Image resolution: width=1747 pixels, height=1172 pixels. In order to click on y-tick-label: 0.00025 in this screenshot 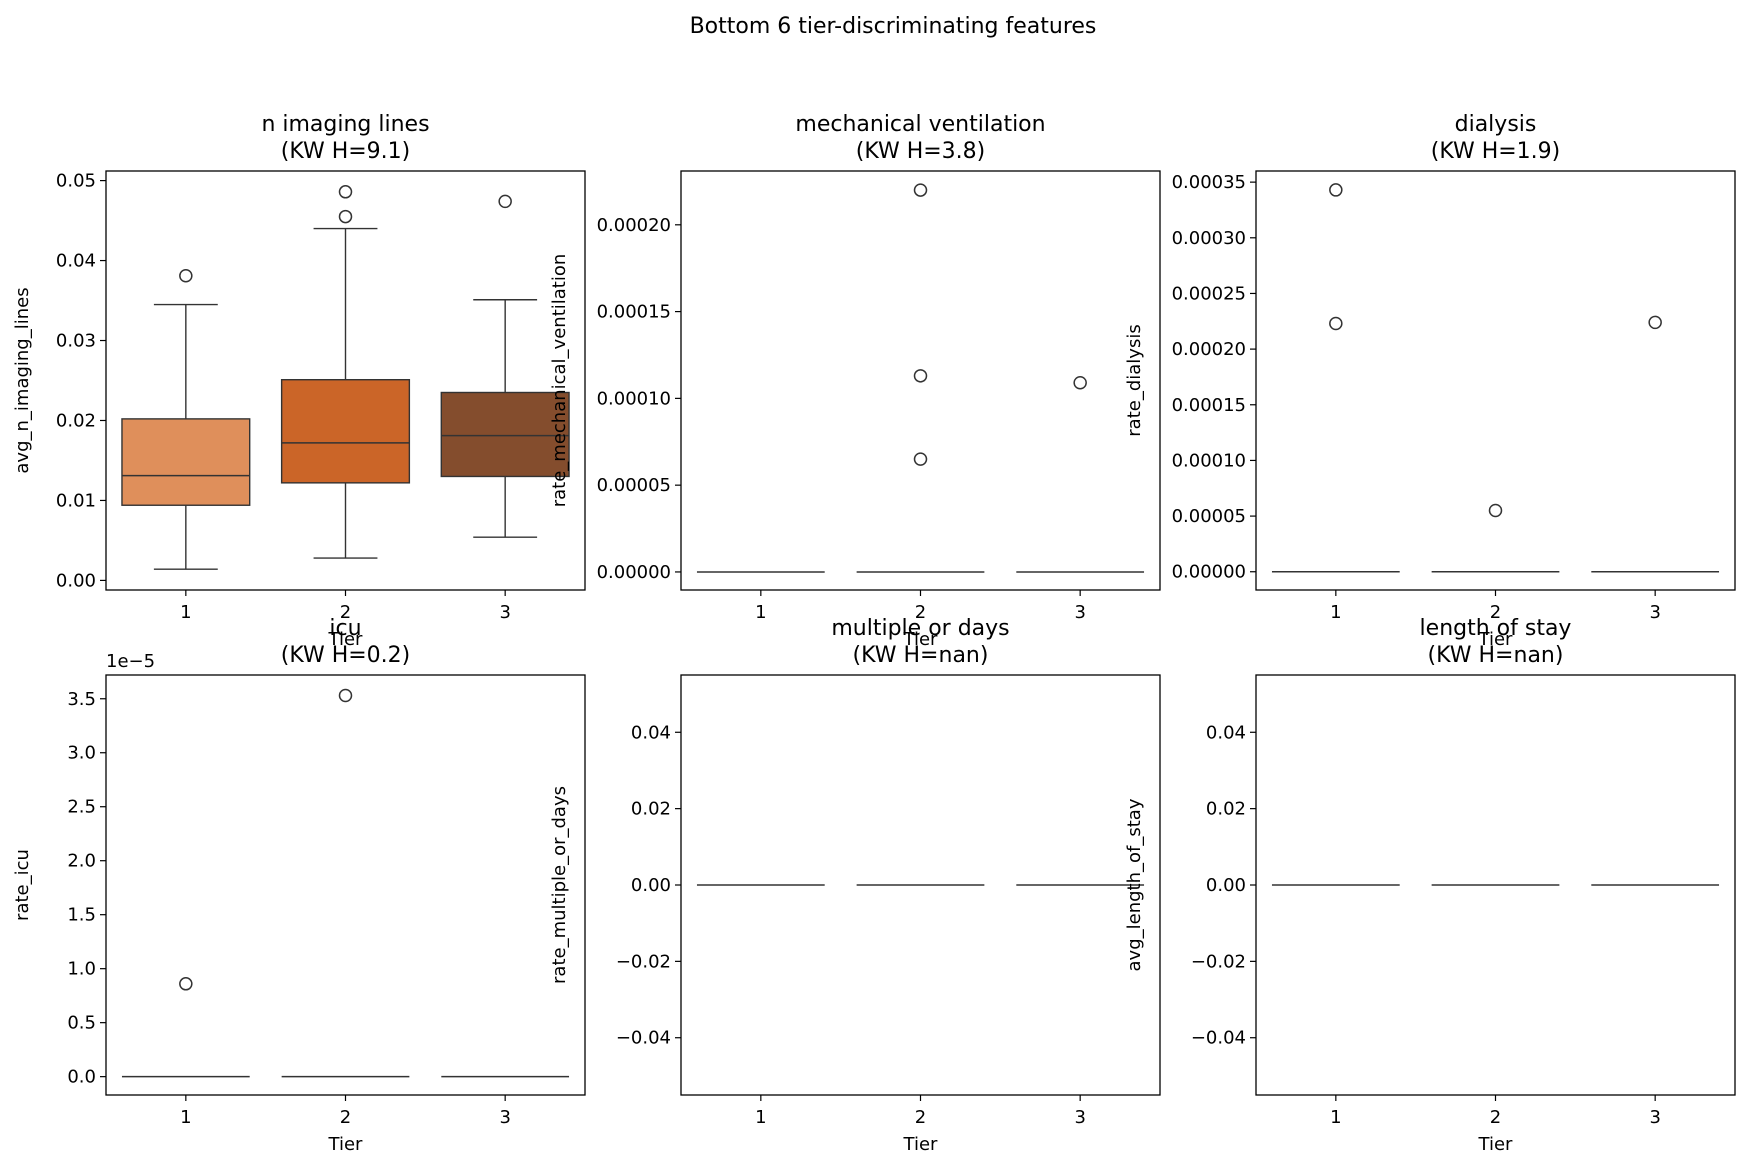, I will do `click(1209, 293)`.